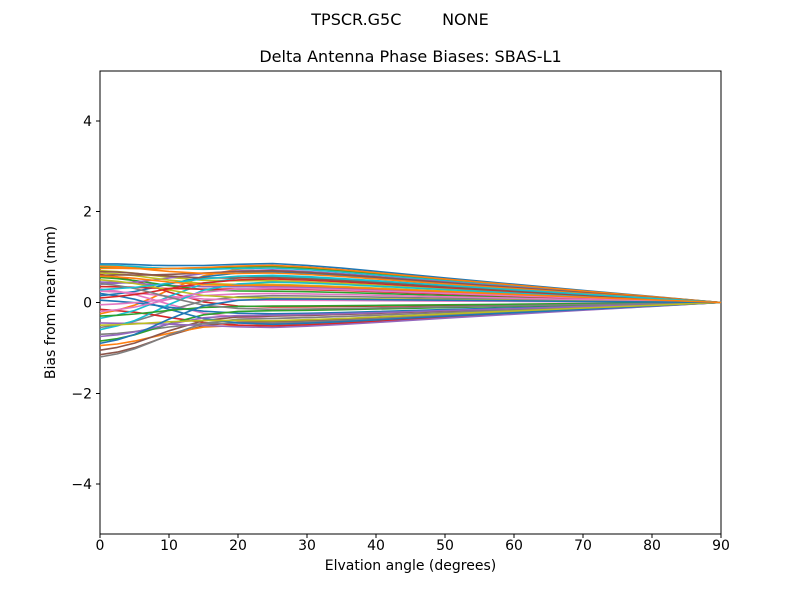 The image size is (800, 600). I want to click on x-tick-label: 80, so click(652, 546).